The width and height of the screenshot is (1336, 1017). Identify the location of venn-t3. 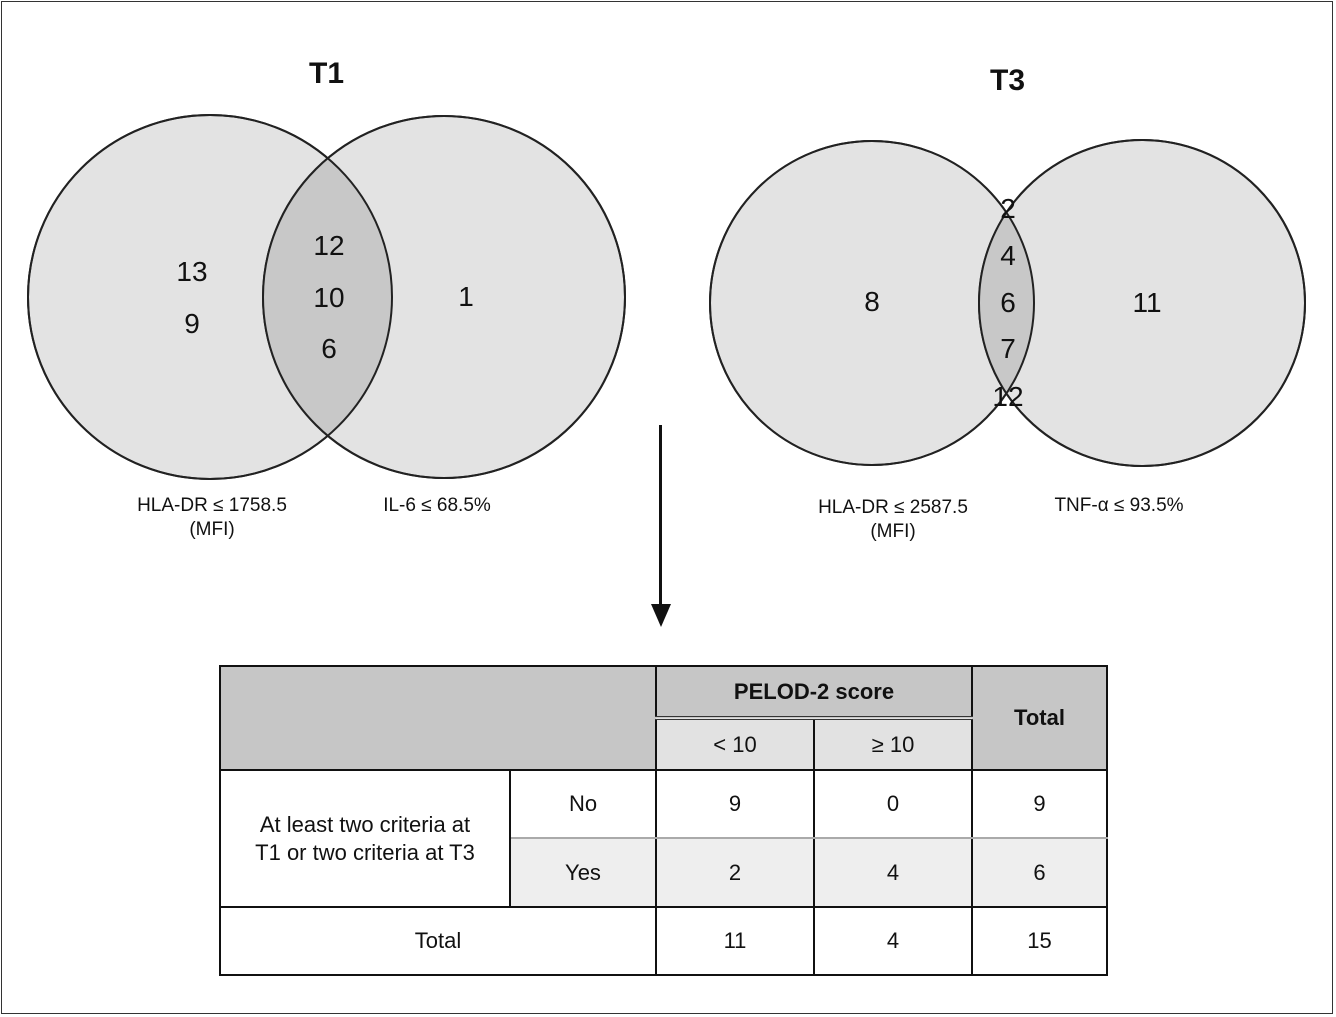
(1007, 303).